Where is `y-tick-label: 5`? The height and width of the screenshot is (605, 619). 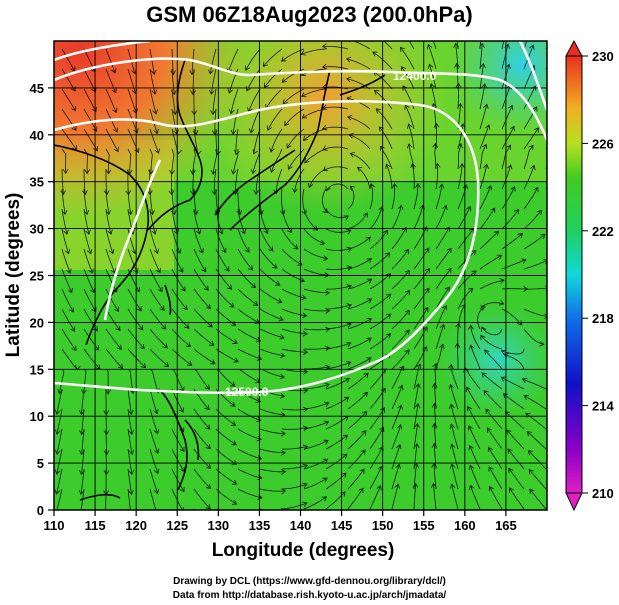
y-tick-label: 5 is located at coordinates (40, 463).